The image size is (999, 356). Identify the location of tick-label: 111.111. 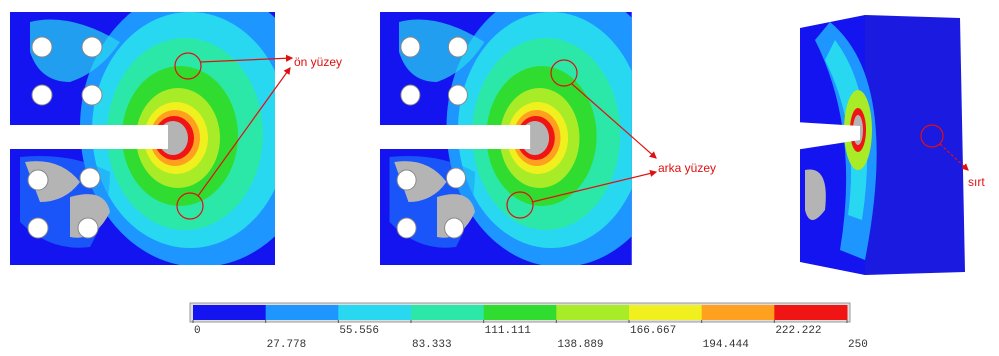
(508, 331).